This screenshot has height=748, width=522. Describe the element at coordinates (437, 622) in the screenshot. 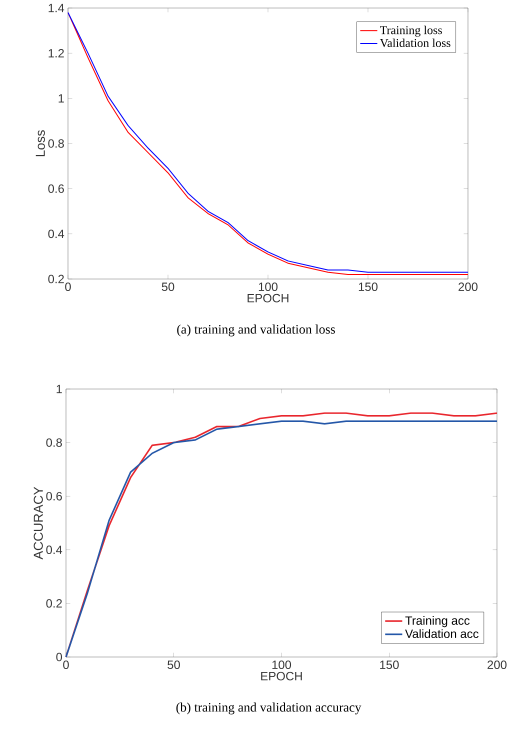

I see `legend-label: Training acc` at that location.